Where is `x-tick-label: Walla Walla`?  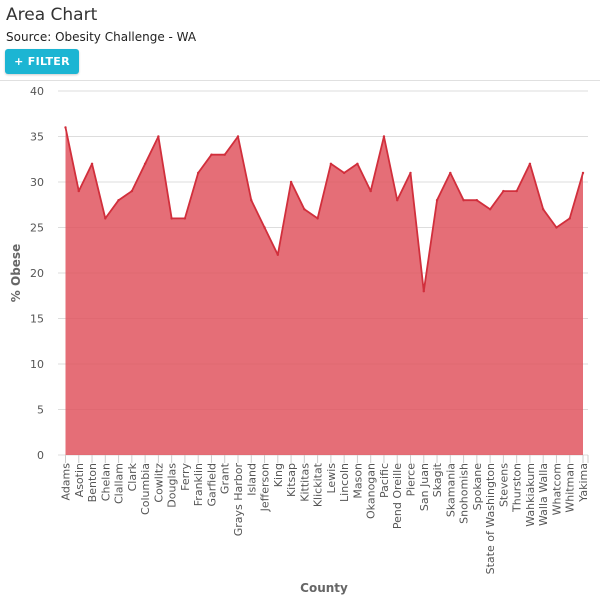 x-tick-label: Walla Walla is located at coordinates (543, 494).